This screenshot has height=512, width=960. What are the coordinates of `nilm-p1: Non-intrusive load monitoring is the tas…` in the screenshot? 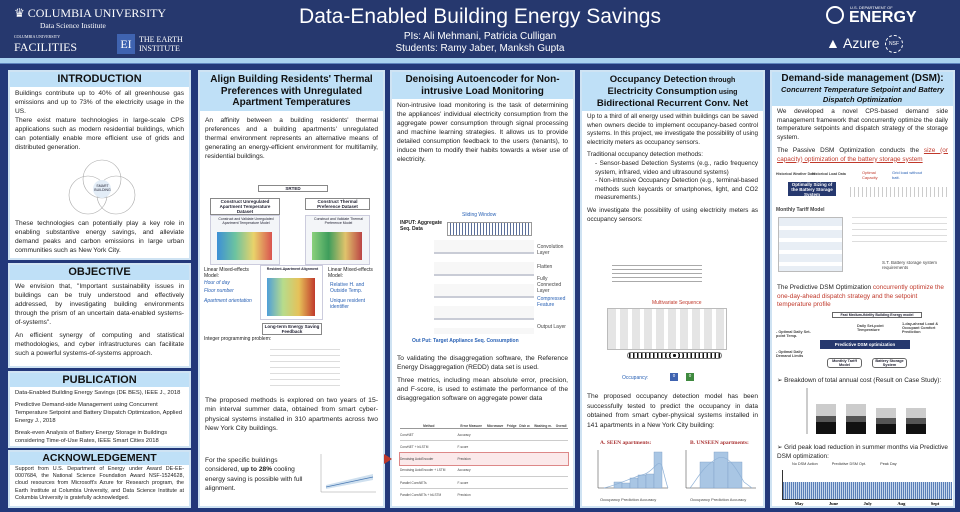 It's located at (482, 132).